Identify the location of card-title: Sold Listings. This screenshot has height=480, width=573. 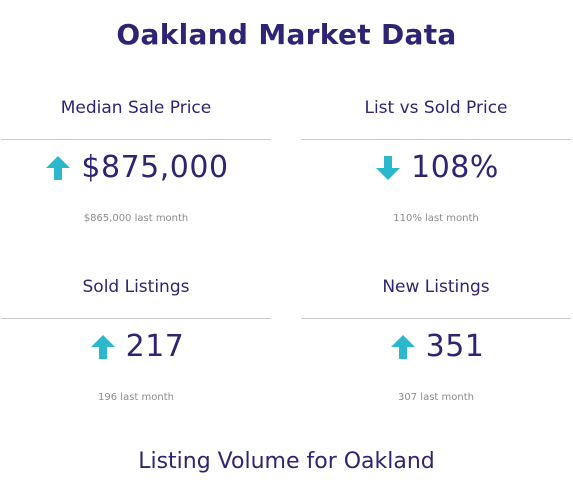
(136, 287).